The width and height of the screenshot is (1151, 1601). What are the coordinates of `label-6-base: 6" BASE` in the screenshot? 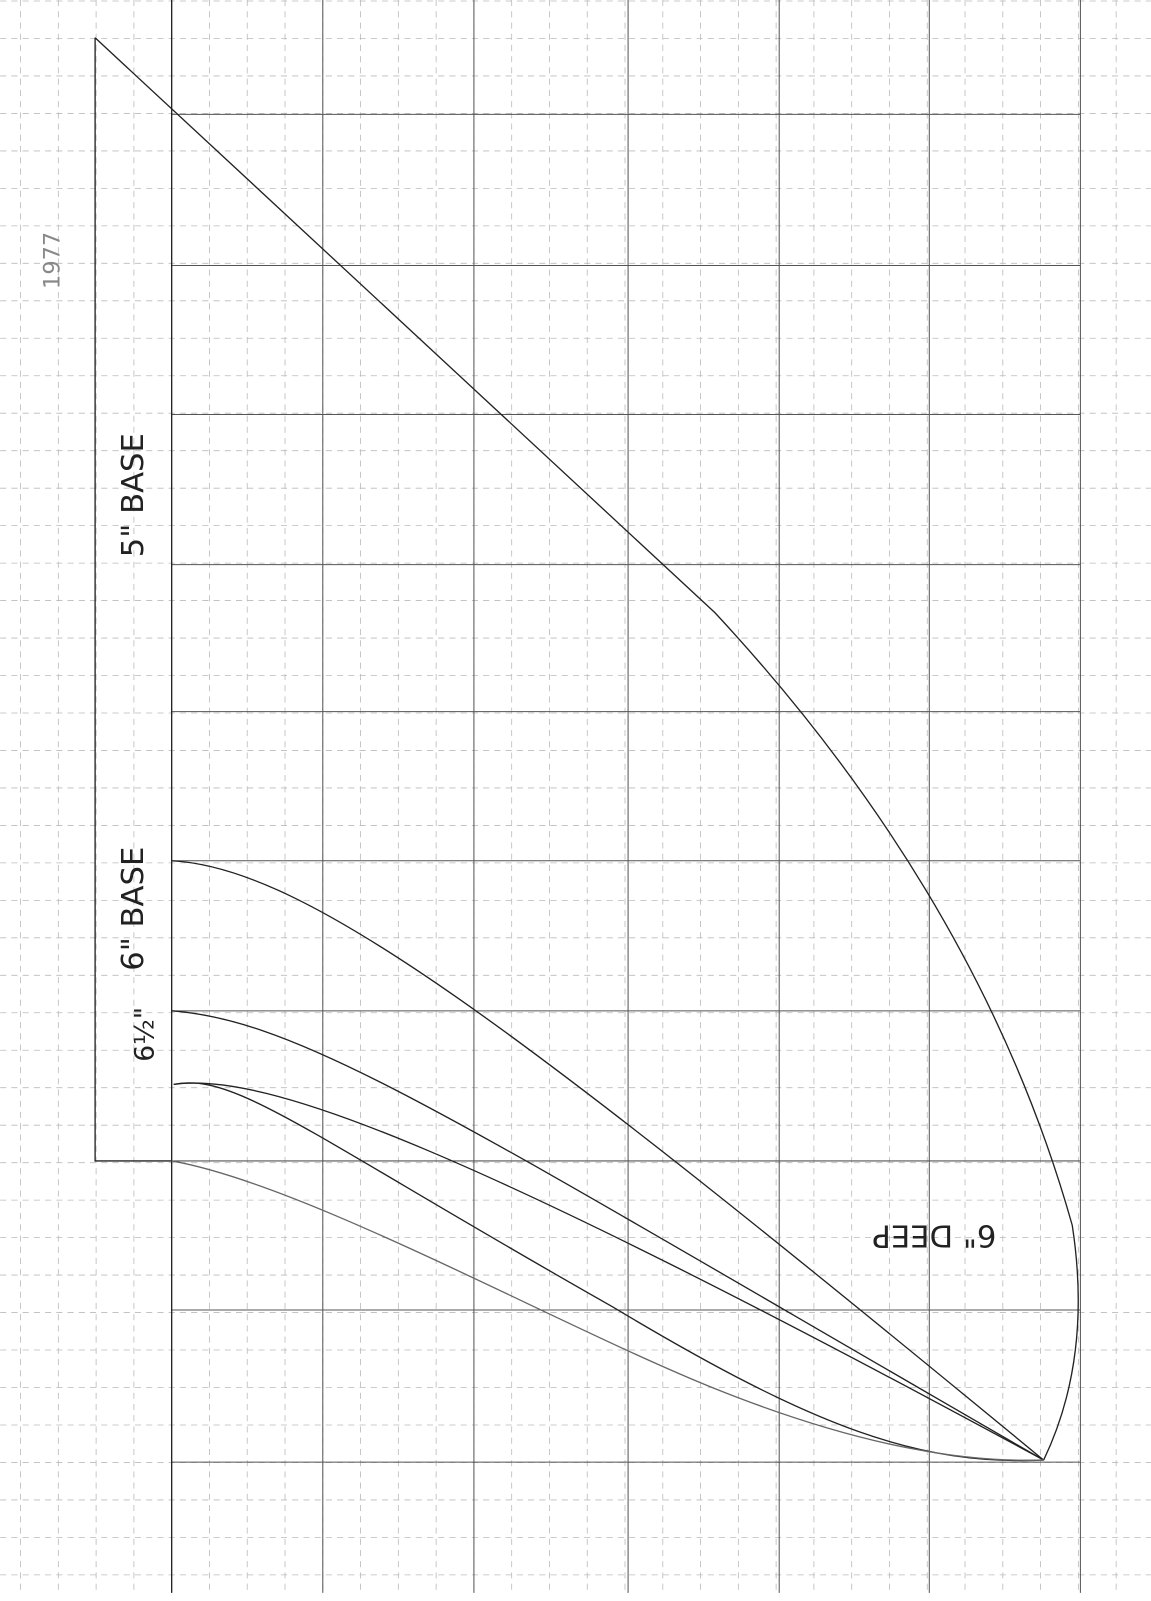 It's located at (133, 909).